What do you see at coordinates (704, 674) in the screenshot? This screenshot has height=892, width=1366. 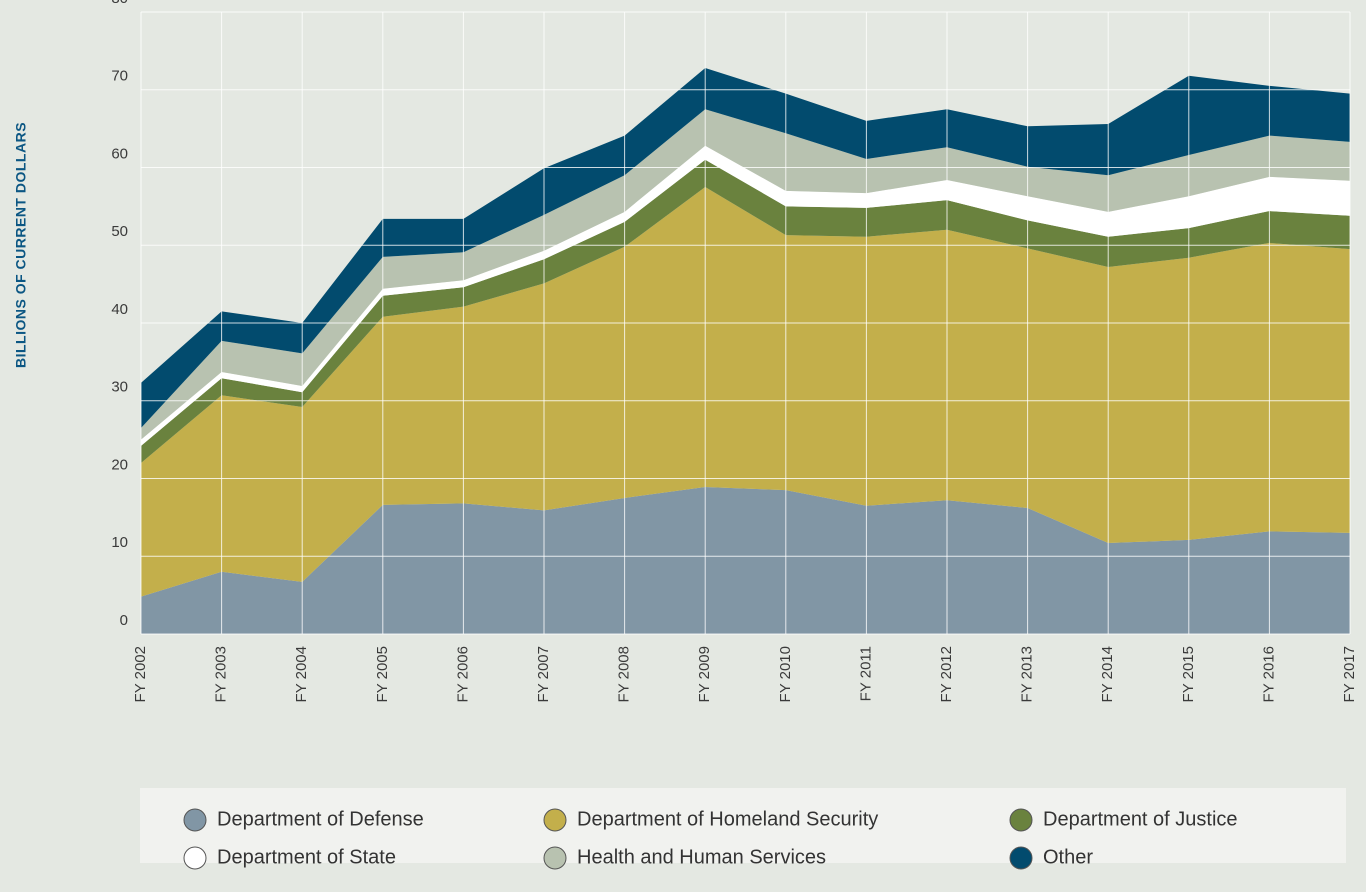 I see `x-tick-label: FY 2009` at bounding box center [704, 674].